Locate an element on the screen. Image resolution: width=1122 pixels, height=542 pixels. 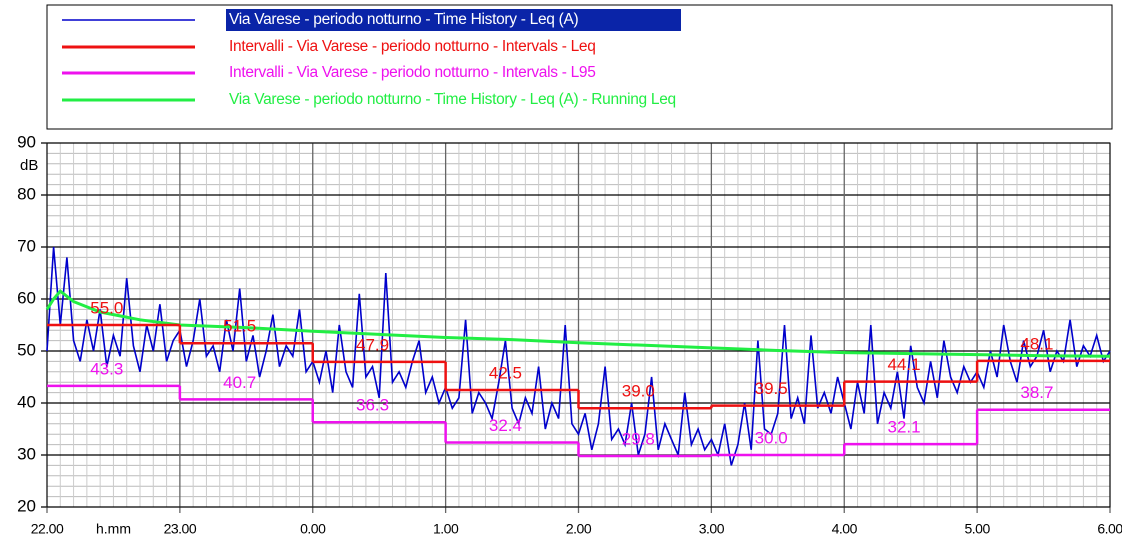
value-label: 32.1 is located at coordinates (903, 427).